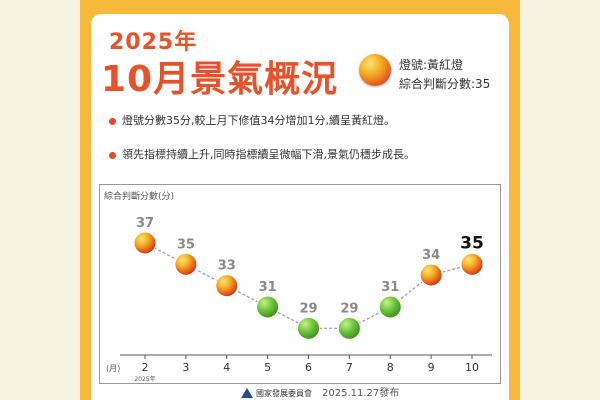 Image resolution: width=600 pixels, height=400 pixels. I want to click on ndc-logo-icon, so click(247, 393).